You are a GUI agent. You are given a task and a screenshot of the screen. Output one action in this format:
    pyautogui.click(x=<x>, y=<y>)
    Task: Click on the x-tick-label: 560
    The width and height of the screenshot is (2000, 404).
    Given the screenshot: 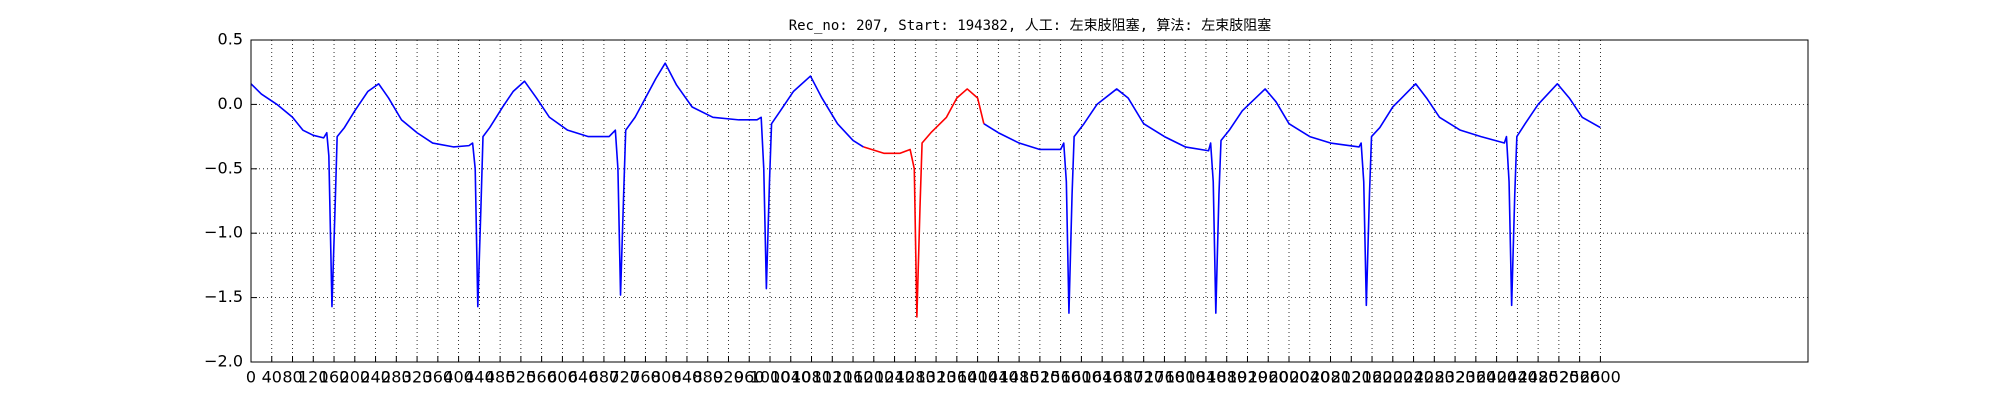 What is the action you would take?
    pyautogui.click(x=541, y=377)
    